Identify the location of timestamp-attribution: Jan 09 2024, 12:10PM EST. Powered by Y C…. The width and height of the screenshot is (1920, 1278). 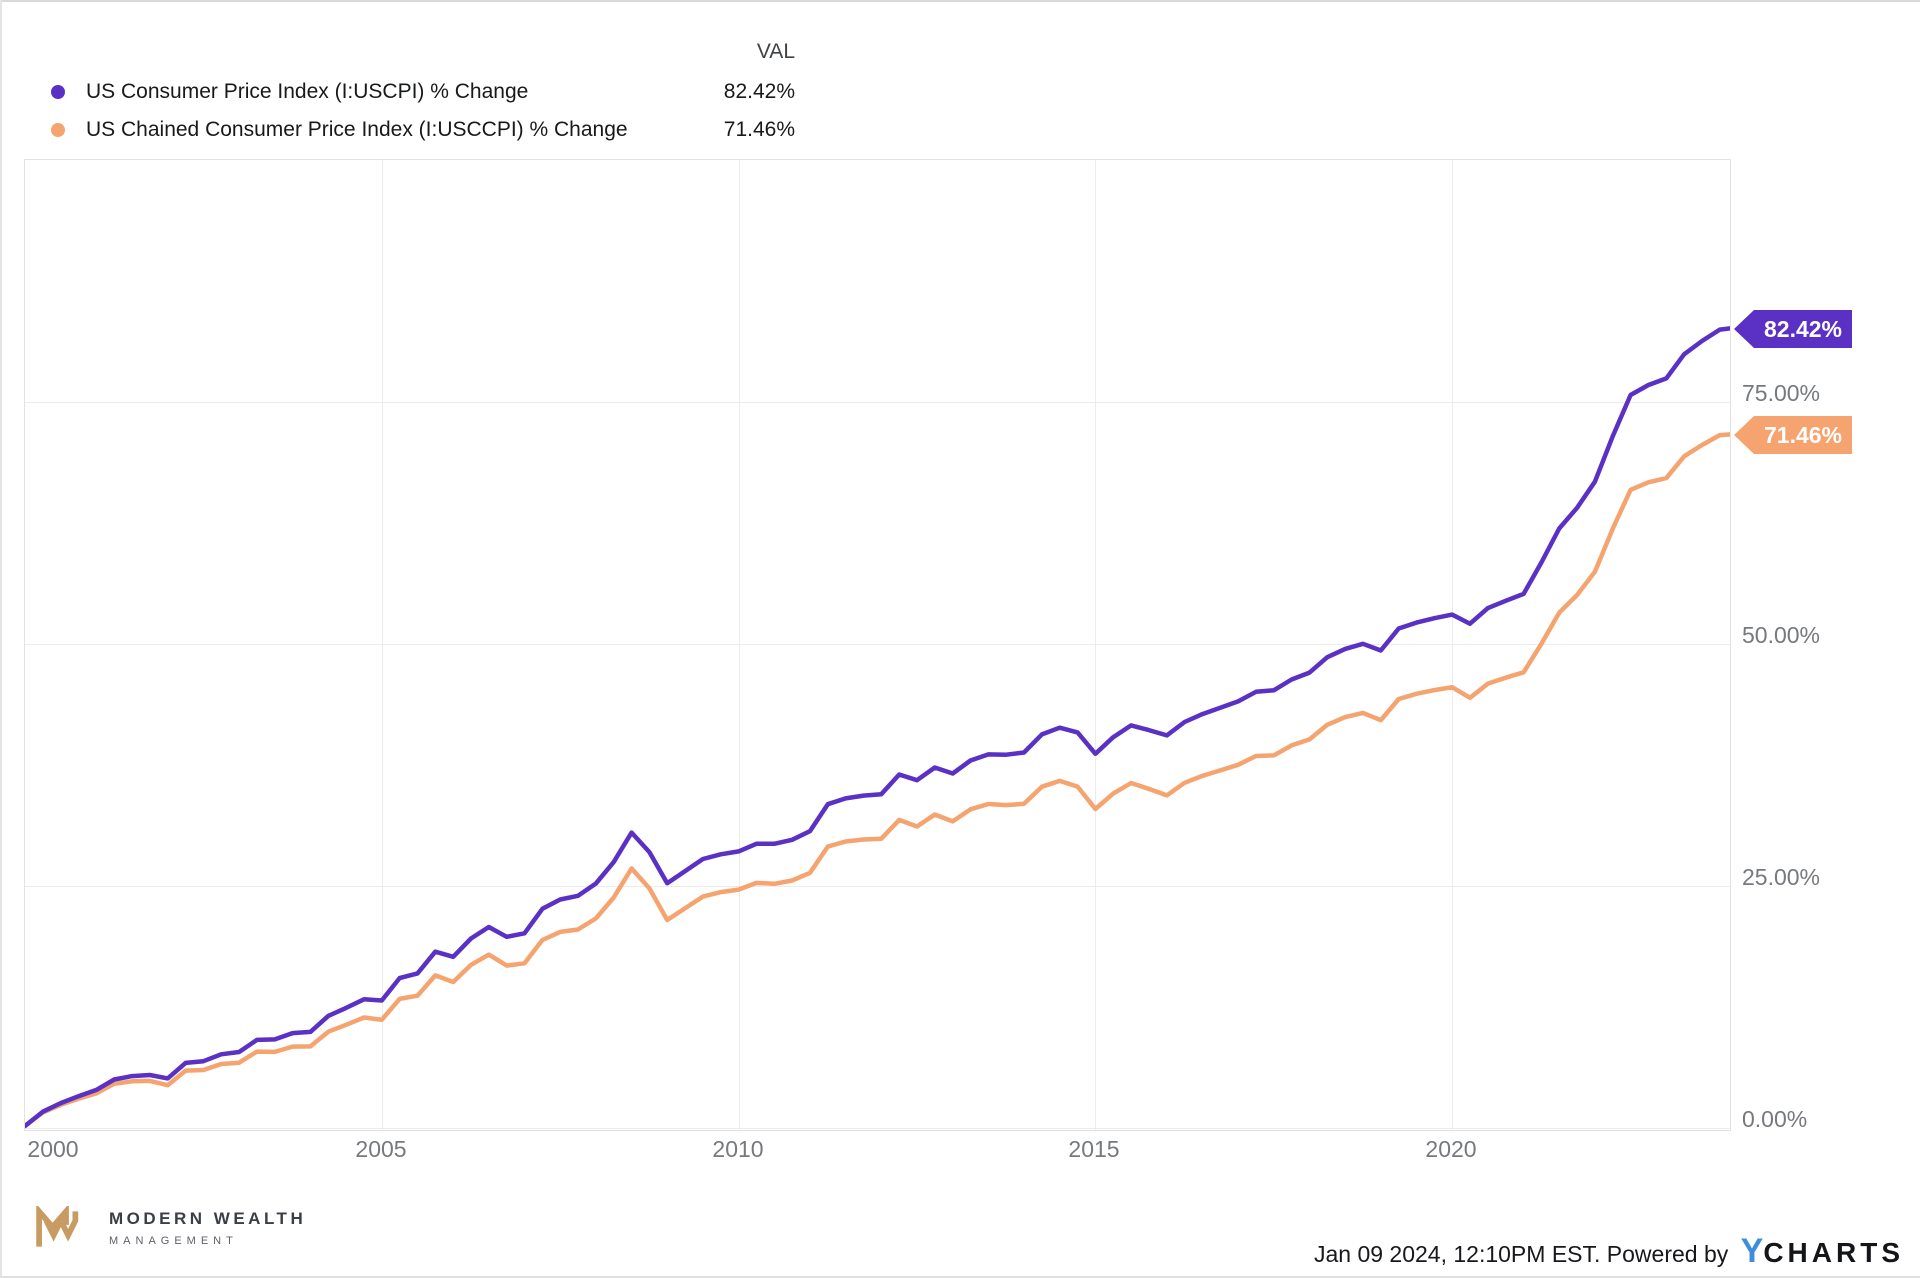
(1609, 1251).